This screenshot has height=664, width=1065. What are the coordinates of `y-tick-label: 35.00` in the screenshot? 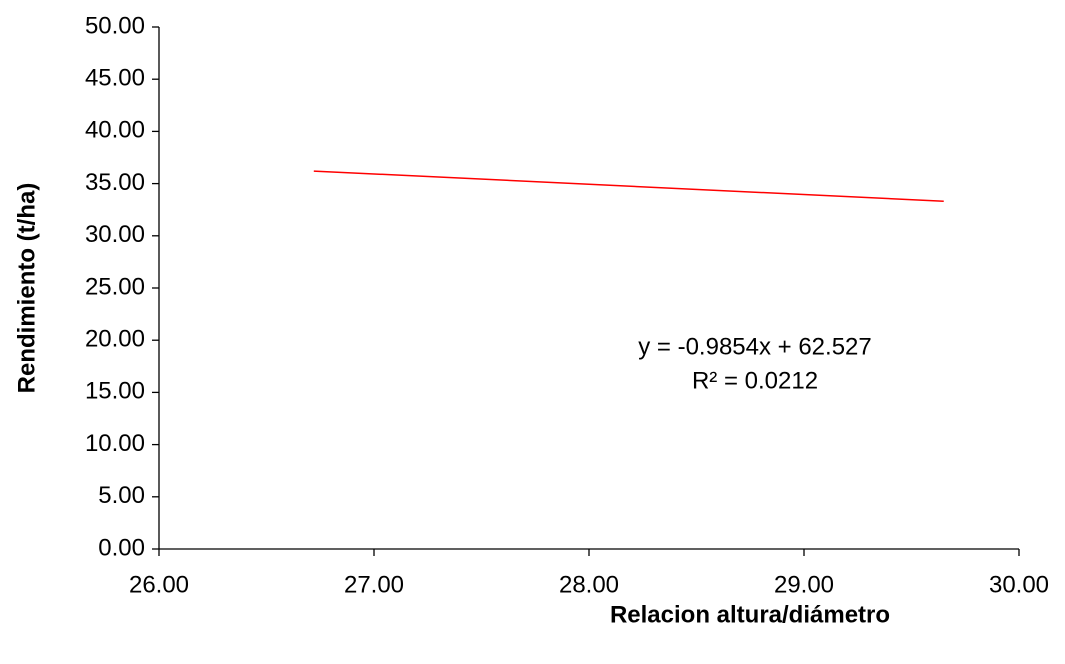 It's located at (115, 182).